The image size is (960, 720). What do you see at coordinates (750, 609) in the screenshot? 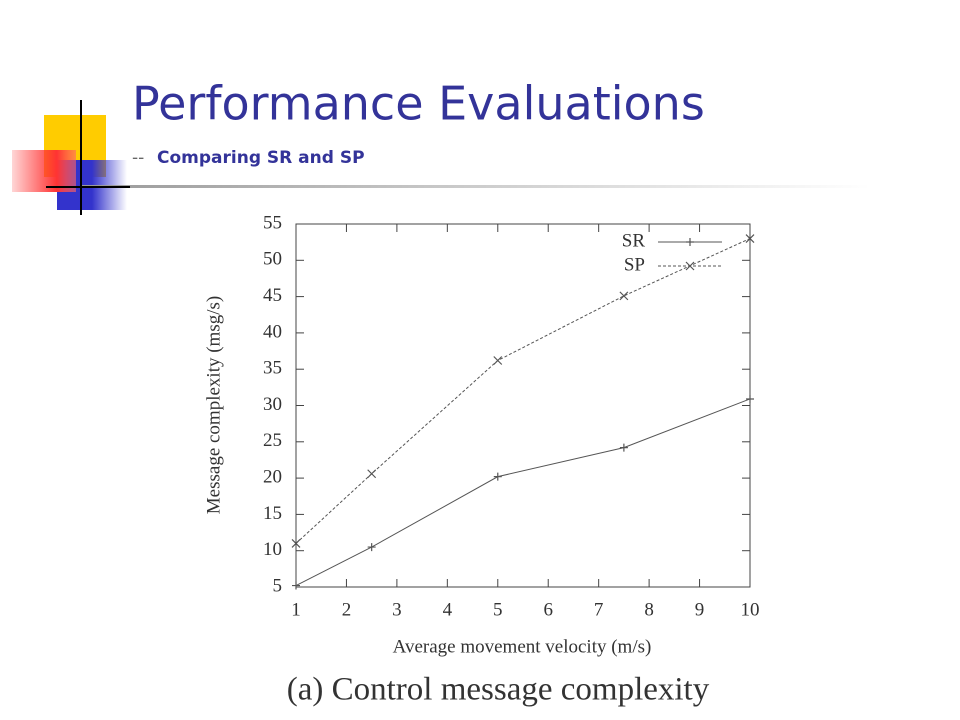
I see `x-tick-label: 10` at bounding box center [750, 609].